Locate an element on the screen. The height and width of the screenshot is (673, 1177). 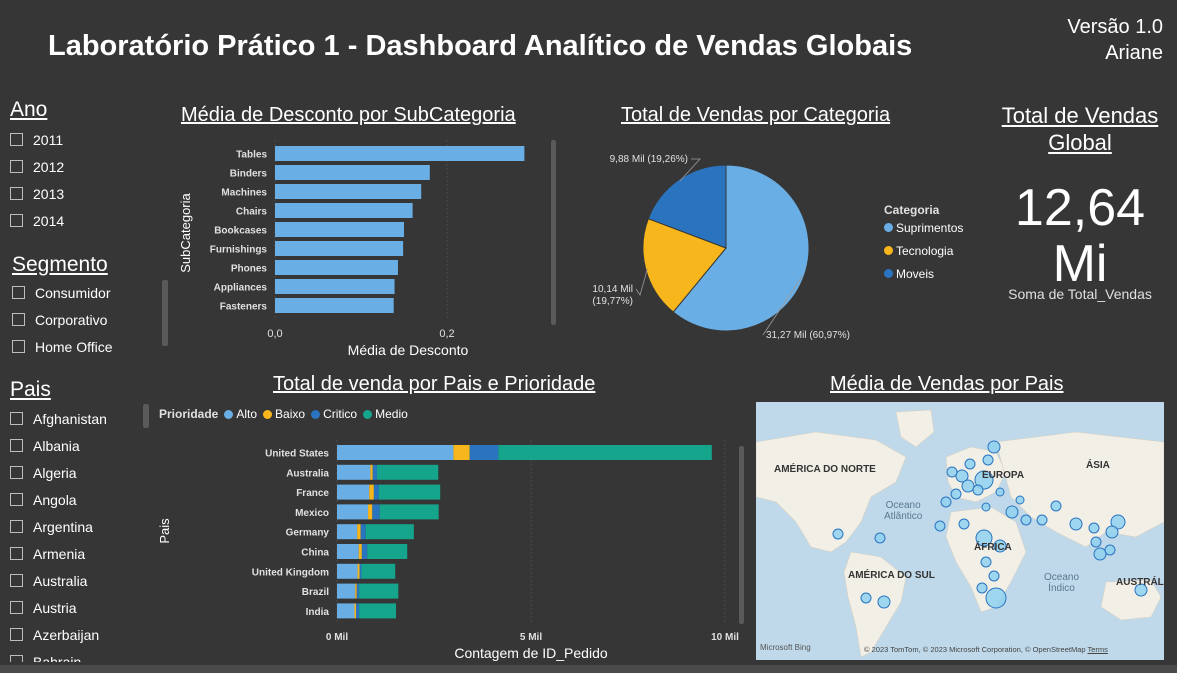
slicer-item-bahrain: Bahrain is located at coordinates (58, 655).